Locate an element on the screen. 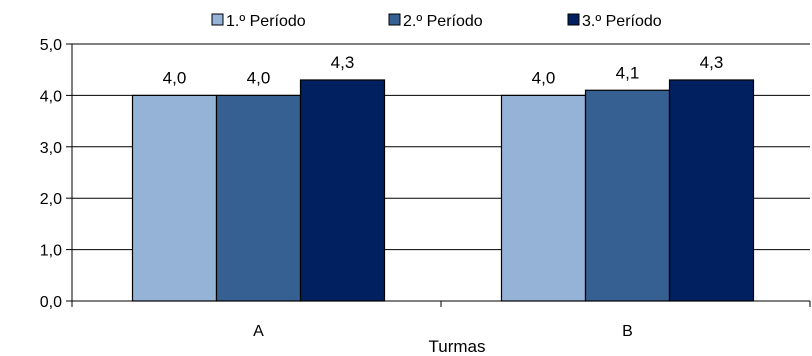  legend: 1.º Período 2.º Período 3.º Período is located at coordinates (436, 21).